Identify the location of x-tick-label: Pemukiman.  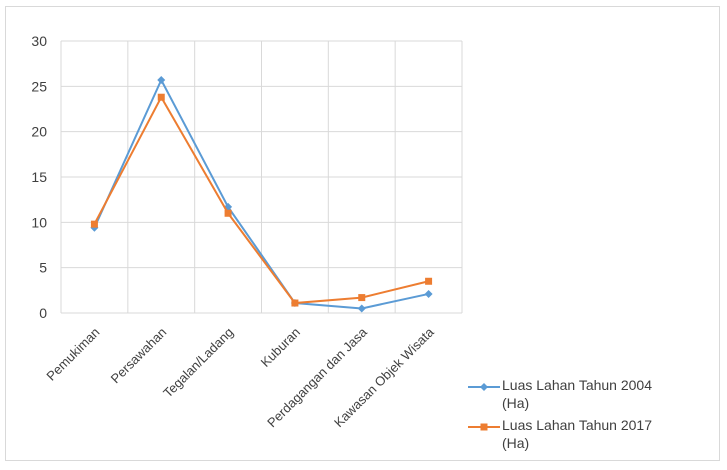
(72, 354).